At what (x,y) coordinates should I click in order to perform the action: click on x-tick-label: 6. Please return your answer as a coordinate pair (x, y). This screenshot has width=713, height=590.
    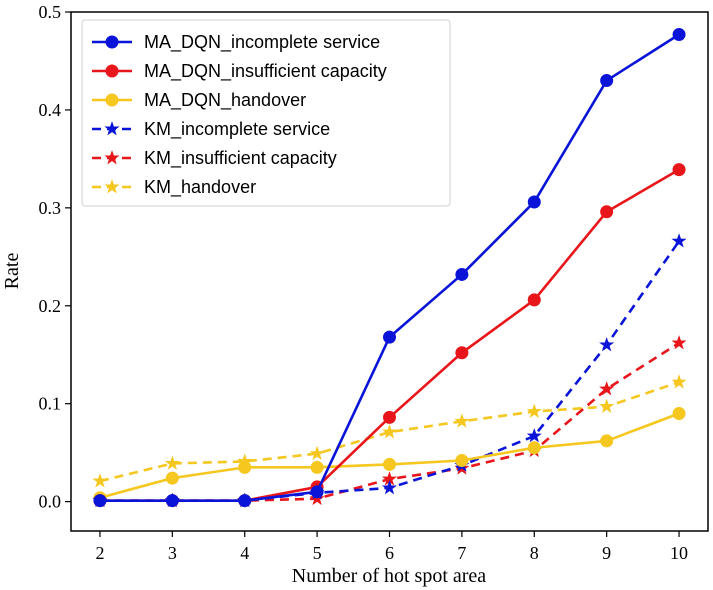
    Looking at the image, I should click on (389, 553).